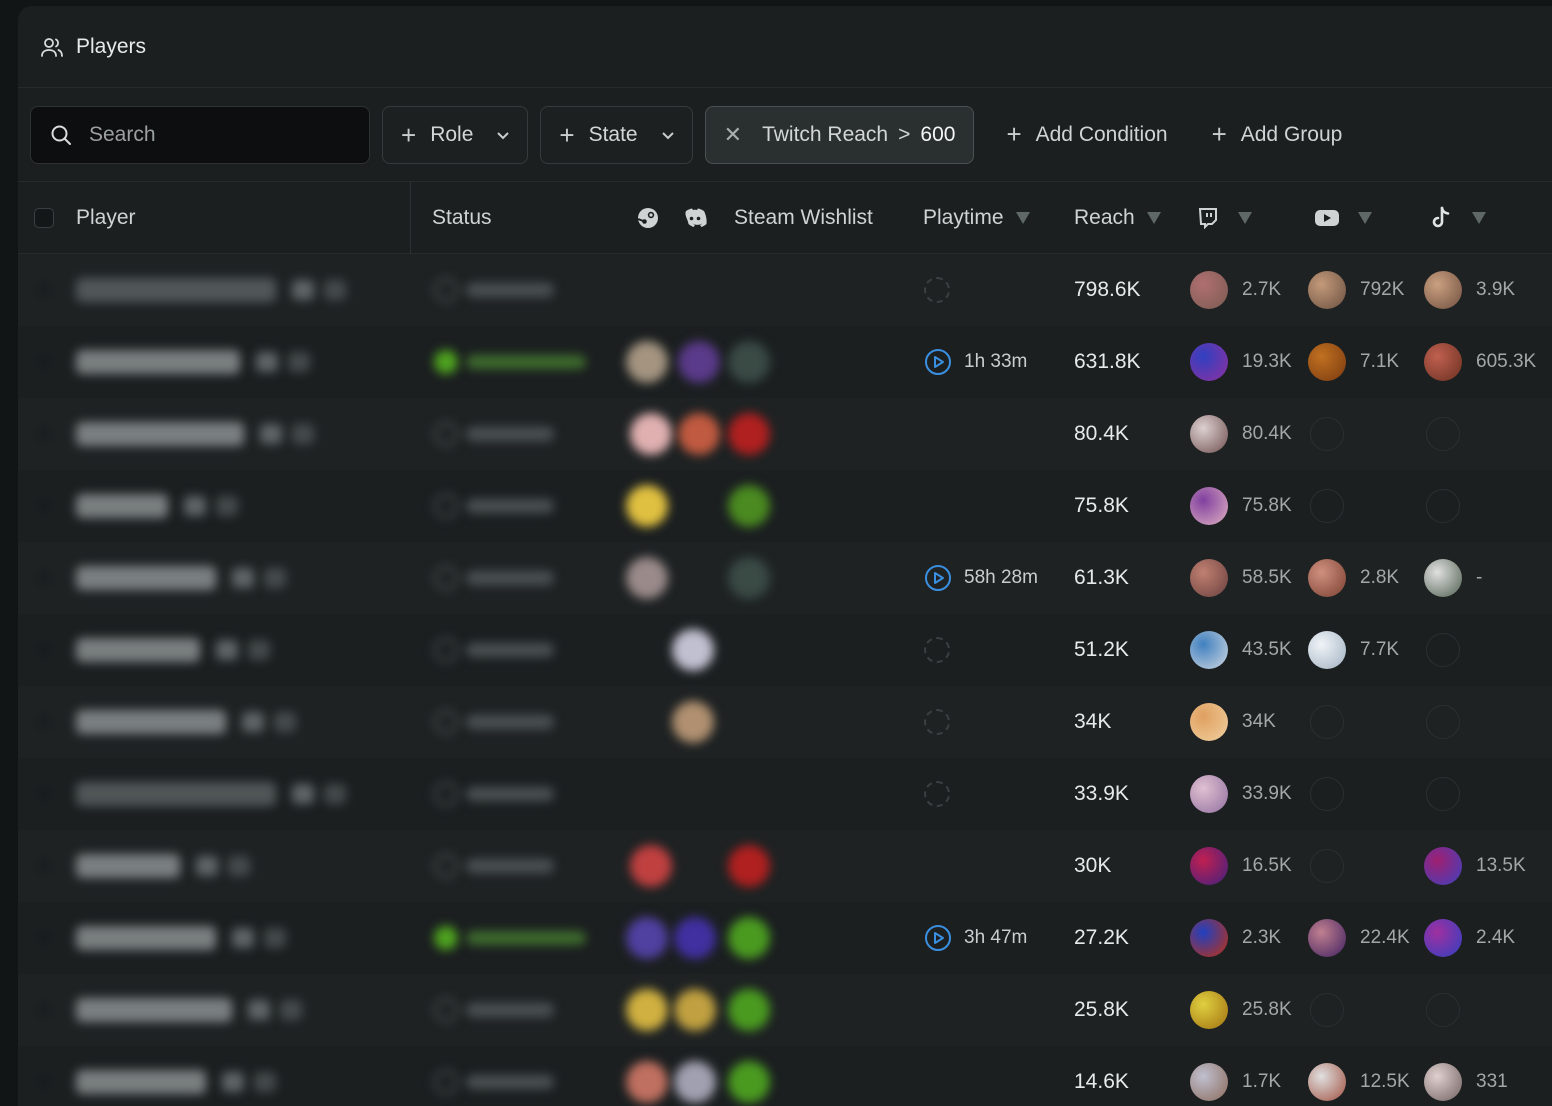  Describe the element at coordinates (785, 866) in the screenshot. I see `table-row: 30K 16.5K 13.5K` at that location.